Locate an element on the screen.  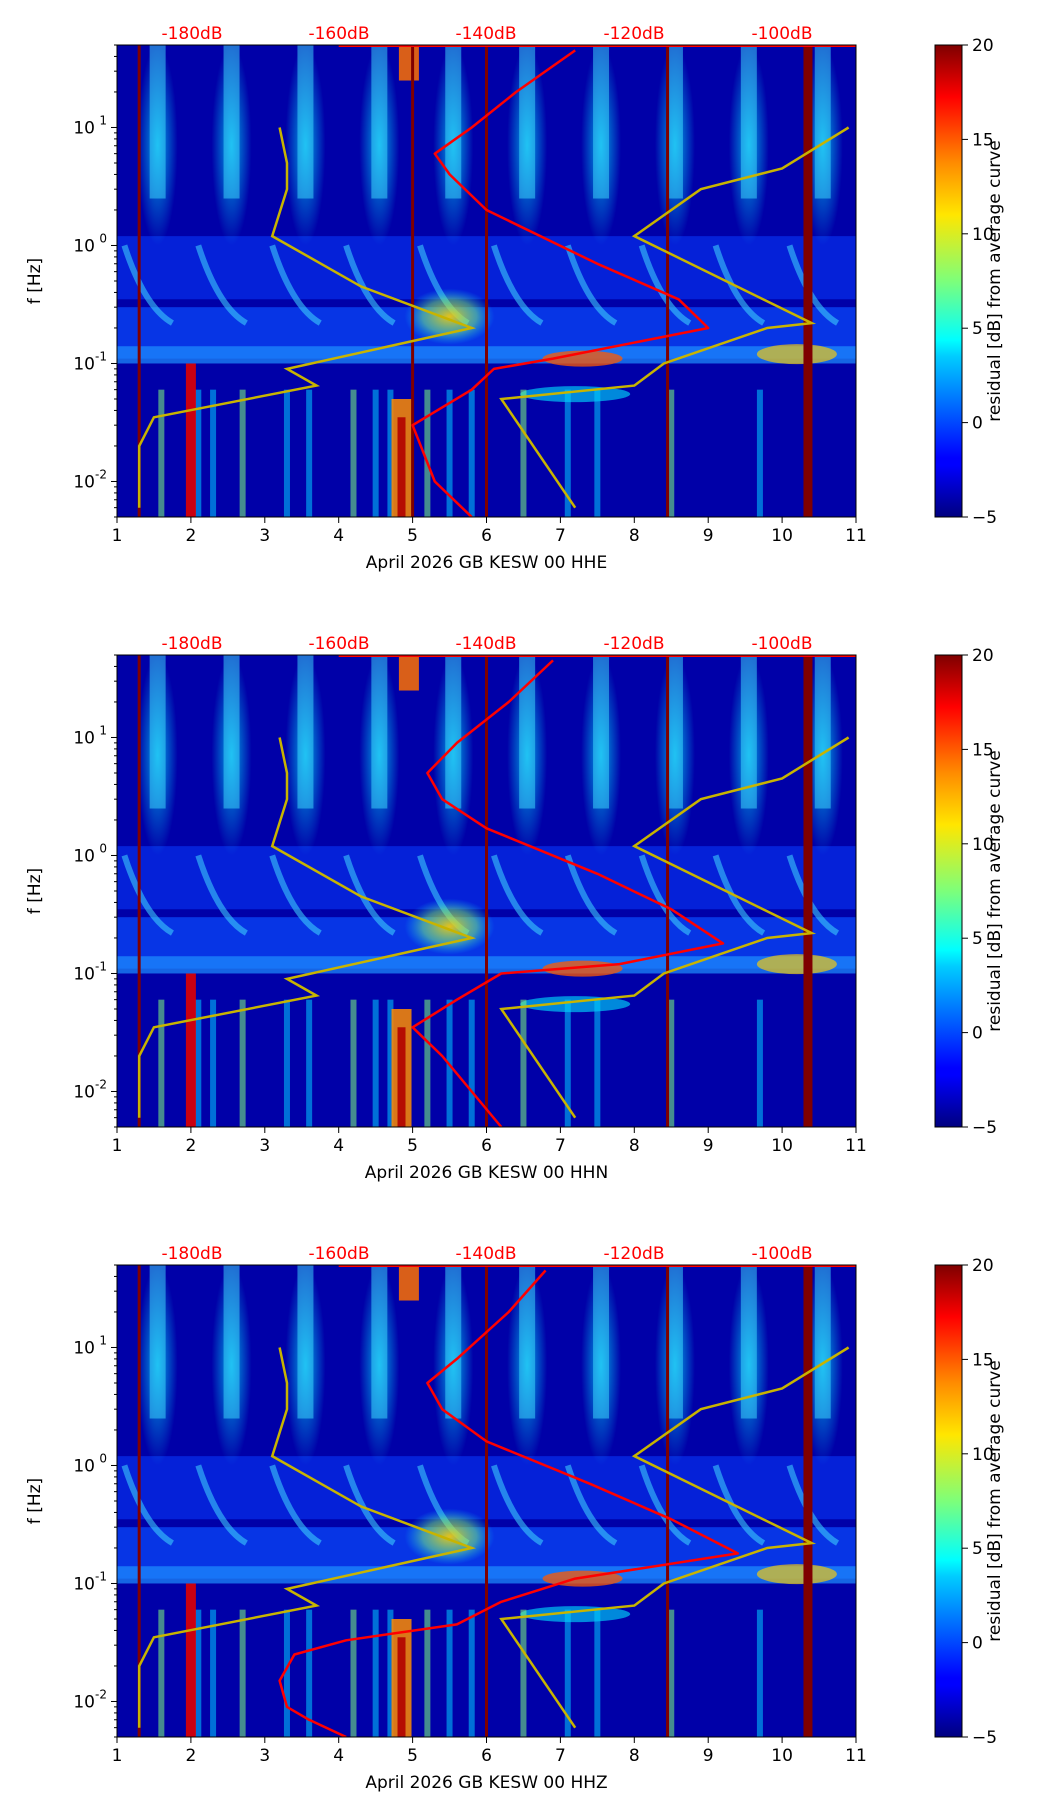
x-tick-label: 6 is located at coordinates (486, 1146).